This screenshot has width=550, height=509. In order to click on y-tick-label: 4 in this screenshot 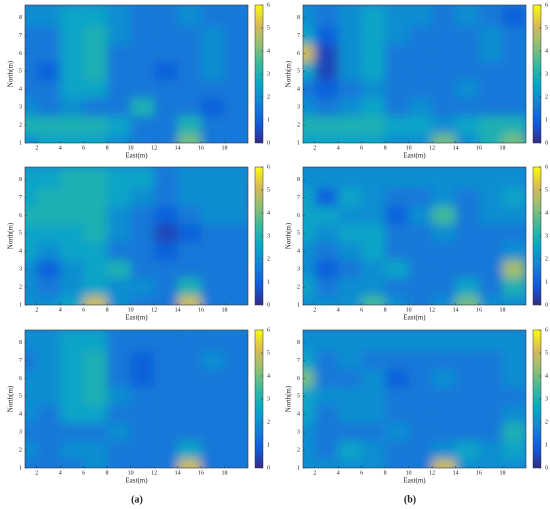, I will do `click(20, 252)`.